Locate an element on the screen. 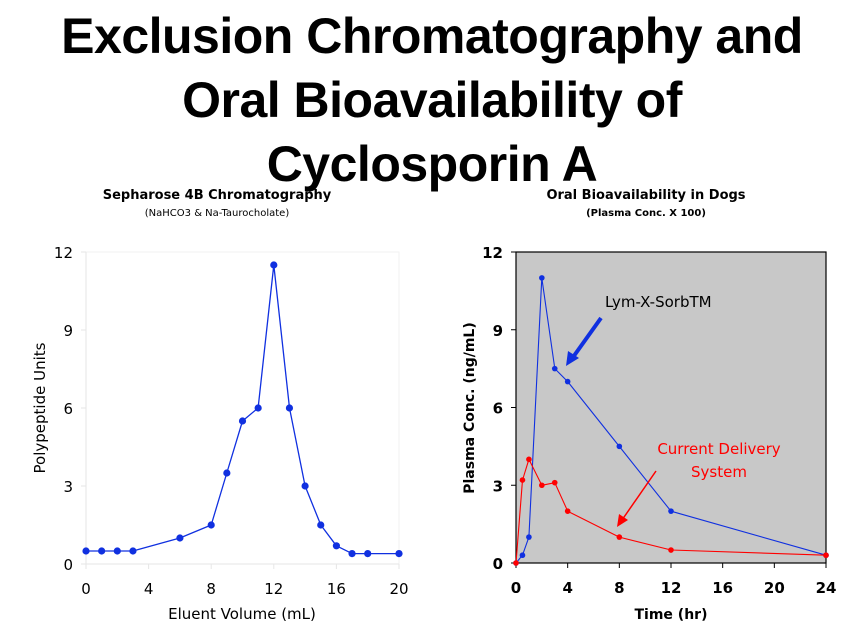 This screenshot has width=864, height=637. left-x-tick-label: 0 is located at coordinates (86, 589).